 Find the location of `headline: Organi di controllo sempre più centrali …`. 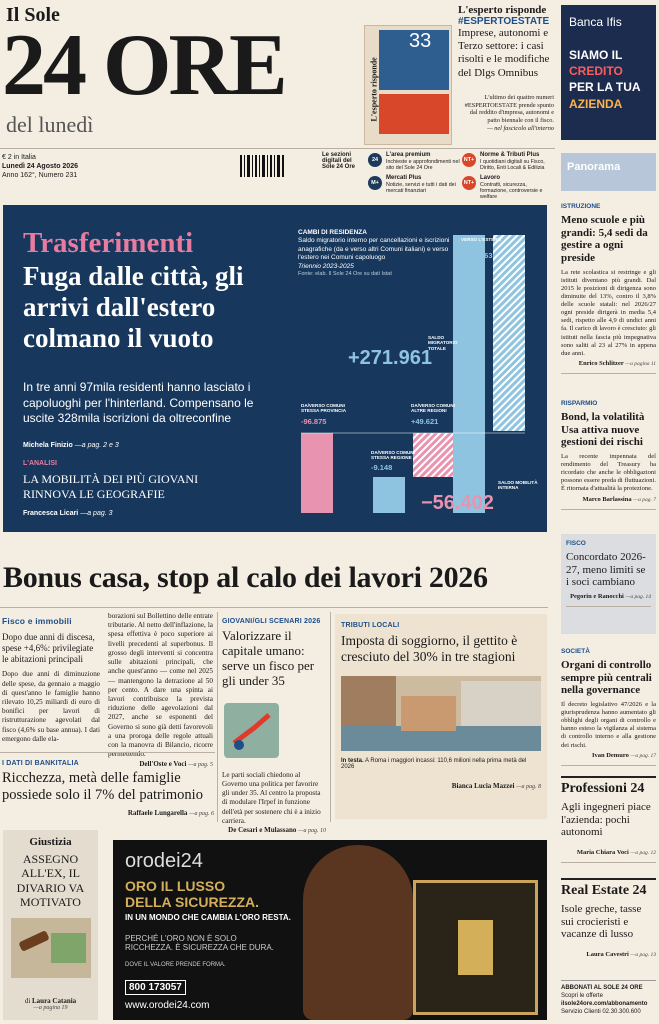

headline: Organi di controllo sempre più centrali … is located at coordinates (606, 678).